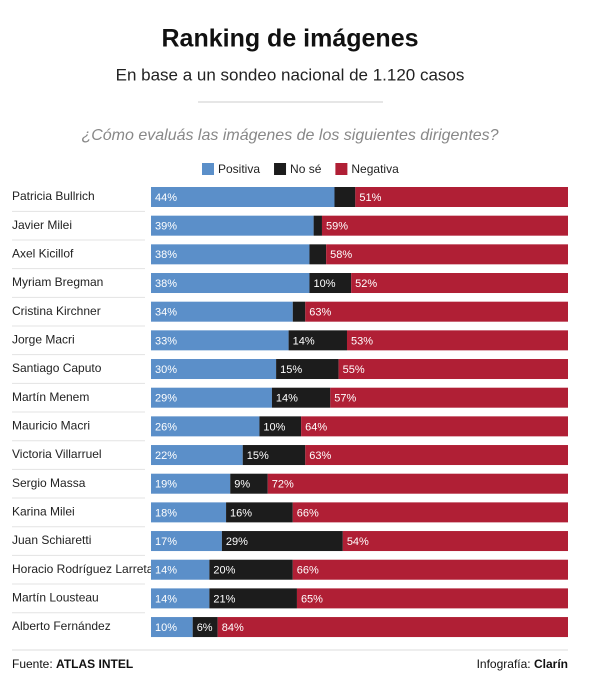  I want to click on y-tick-label: Santiago Caputo, so click(57, 368).